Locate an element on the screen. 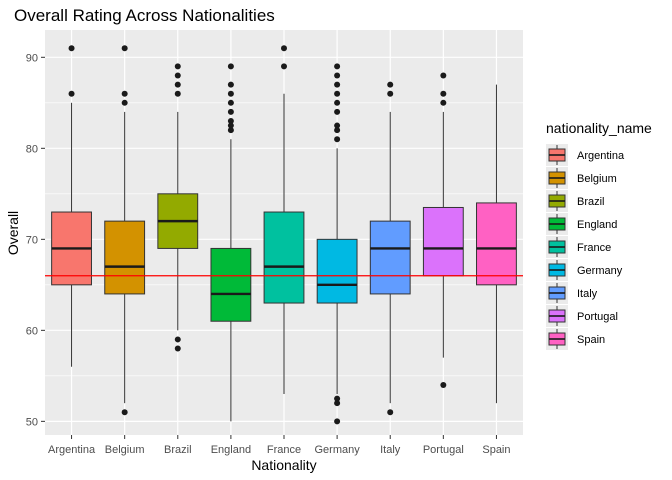  box-germany is located at coordinates (337, 244).